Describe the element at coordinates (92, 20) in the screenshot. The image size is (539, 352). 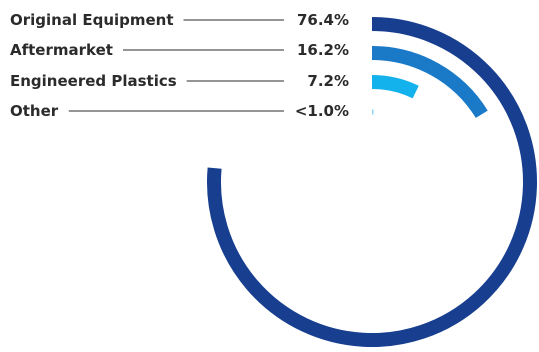
I see `label-original-equipment: Original Equipment` at that location.